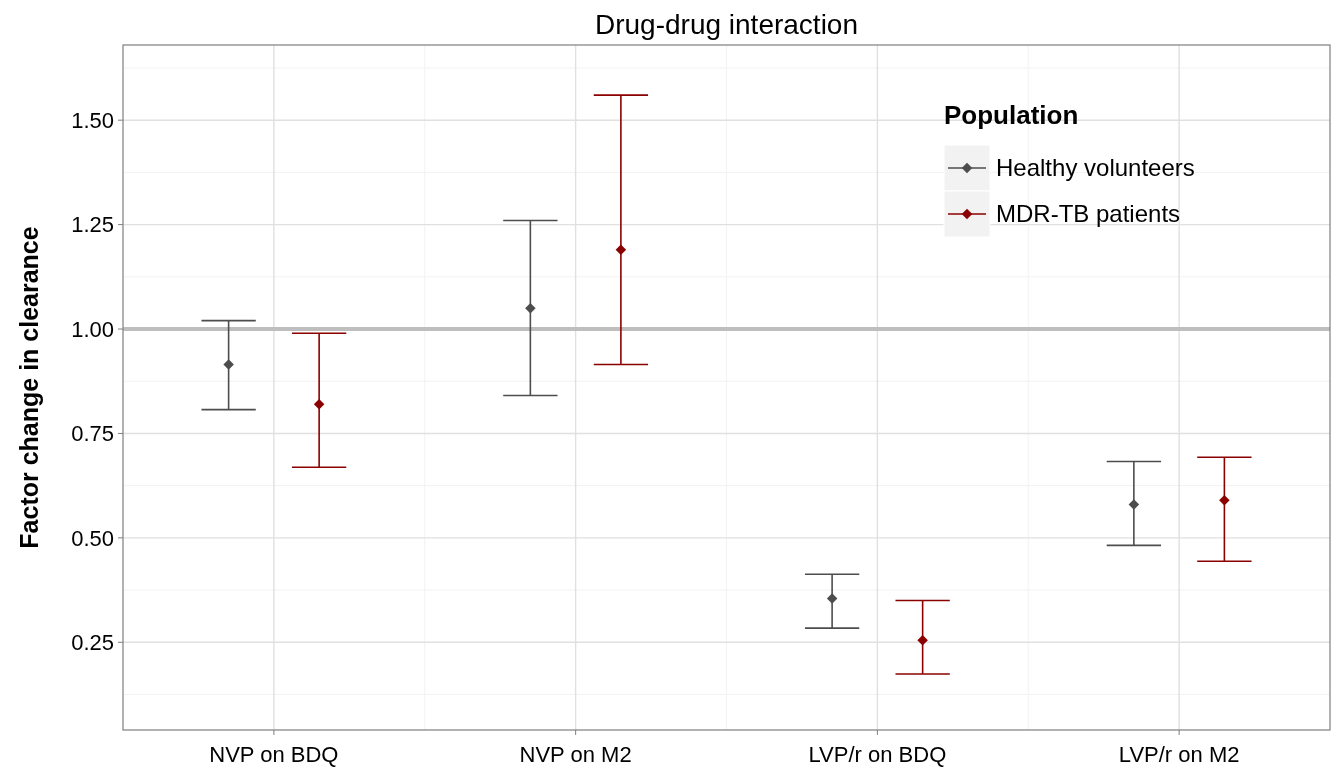 The image size is (1332, 777). I want to click on y-tick-label: 0.75, so click(92, 434).